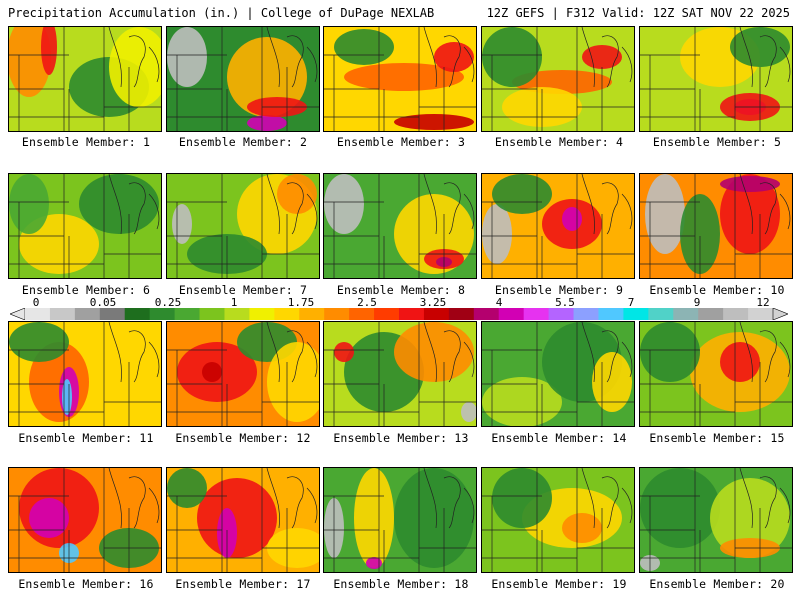 The image size is (800, 600). Describe the element at coordinates (243, 584) in the screenshot. I see `member-caption: Ensemble Member: 17` at that location.